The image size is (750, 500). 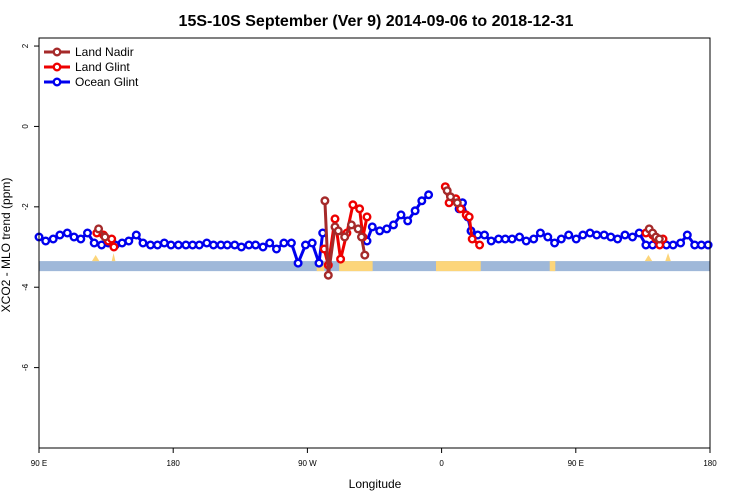 I want to click on series-land-glint, so click(x=380, y=226).